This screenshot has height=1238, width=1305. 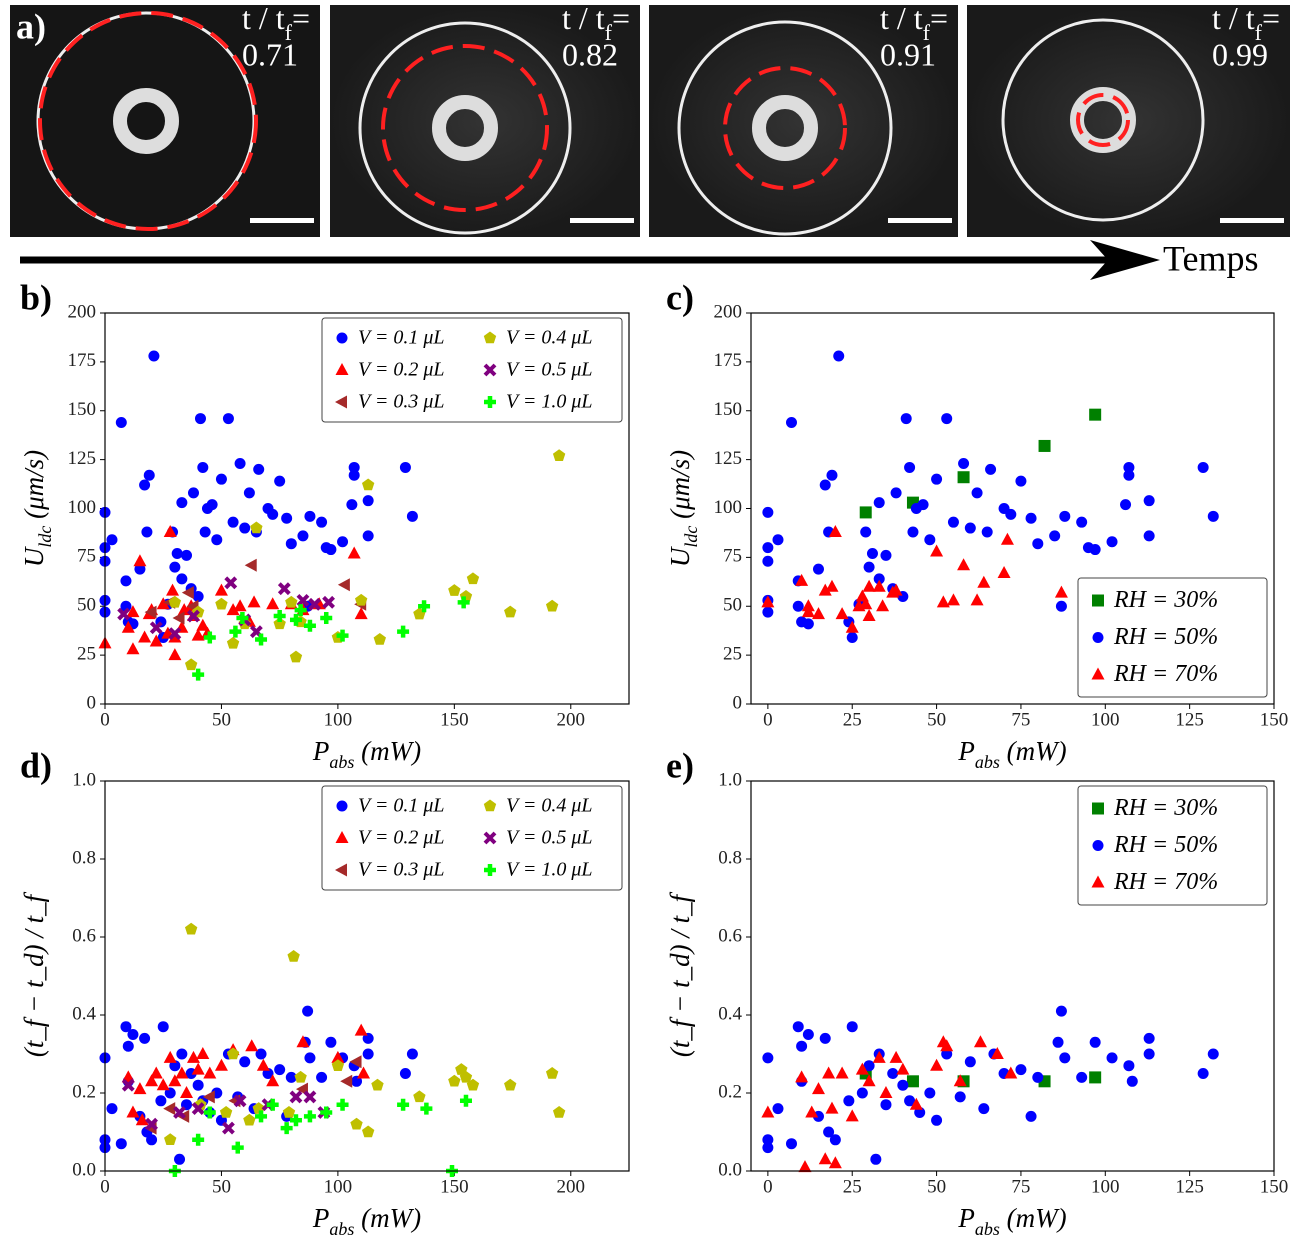 I want to click on ratio-label: t / tf=, so click(x=1246, y=22).